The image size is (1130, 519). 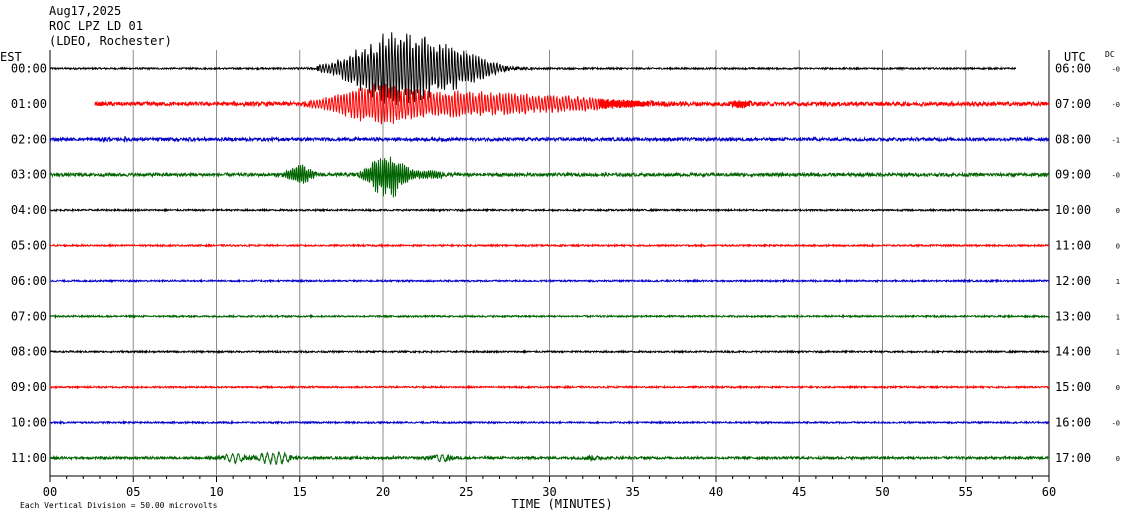 What do you see at coordinates (96, 26) in the screenshot?
I see `station-label: ROC LPZ LD 01` at bounding box center [96, 26].